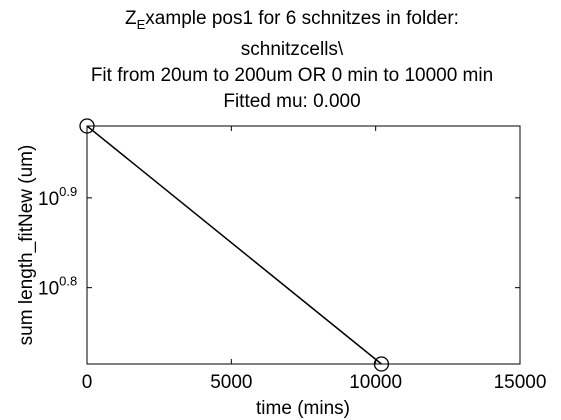  Describe the element at coordinates (292, 20) in the screenshot. I see `title-line-1: ZExample pos1 for 6 schnitzes in folder:` at that location.